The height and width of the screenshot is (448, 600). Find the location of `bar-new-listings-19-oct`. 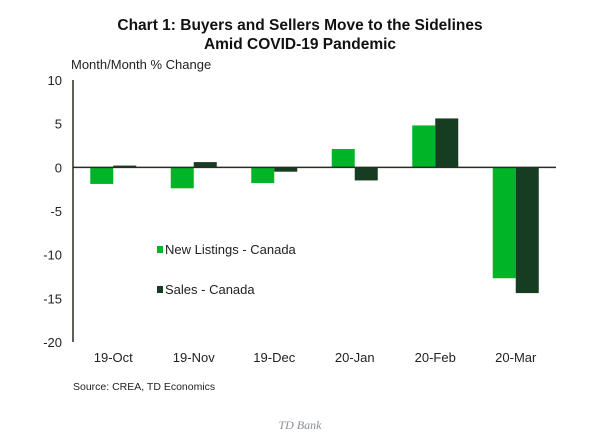

bar-new-listings-19-oct is located at coordinates (102, 175).